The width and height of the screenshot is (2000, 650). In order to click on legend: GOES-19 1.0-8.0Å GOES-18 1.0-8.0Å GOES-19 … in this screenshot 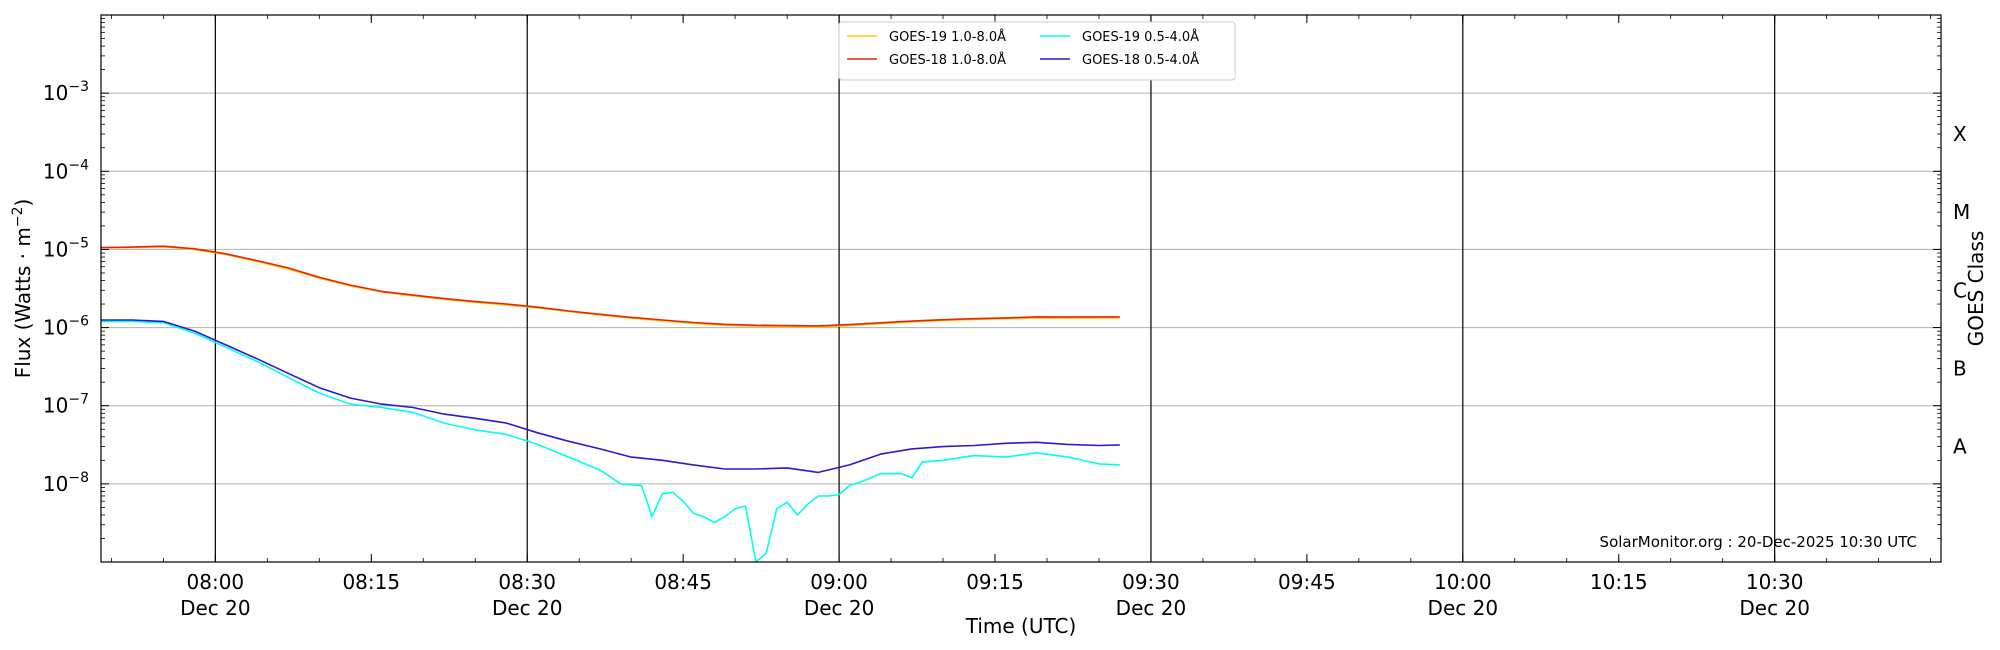, I will do `click(1037, 51)`.